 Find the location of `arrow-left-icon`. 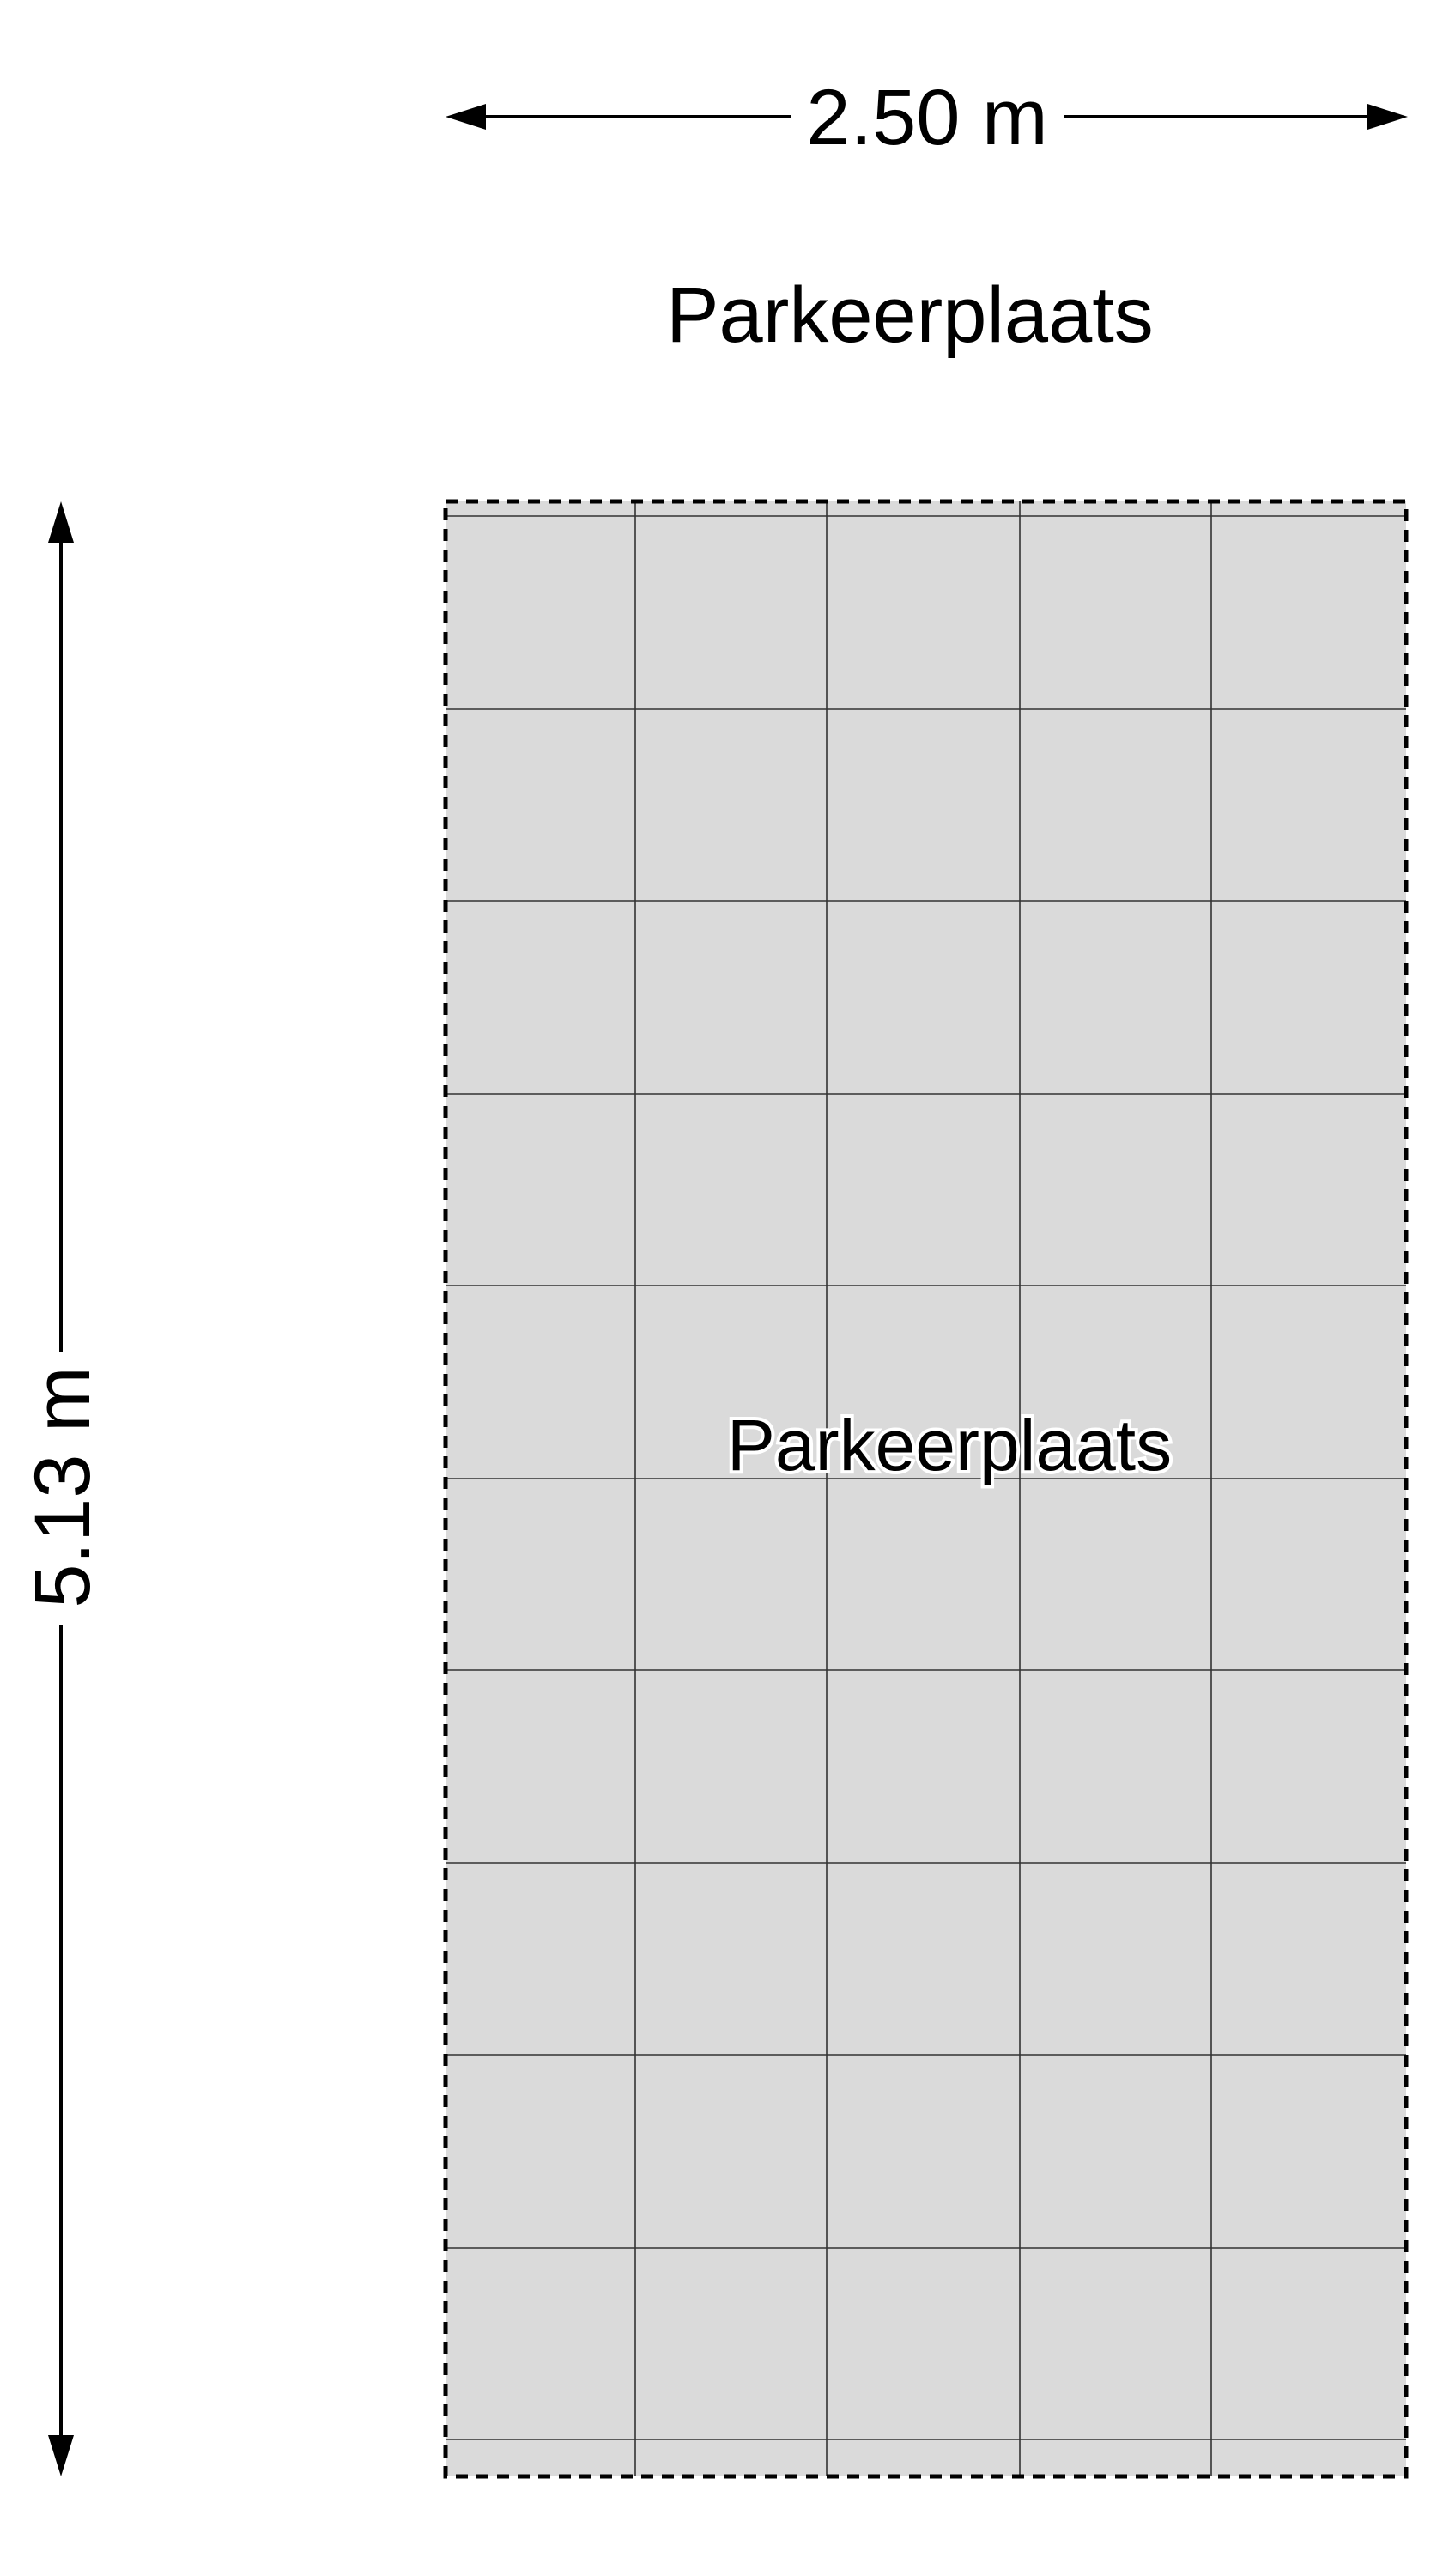

arrow-left-icon is located at coordinates (466, 117).